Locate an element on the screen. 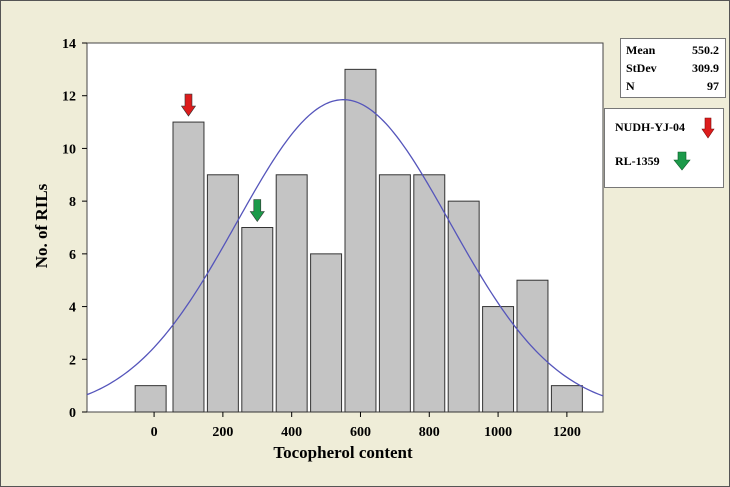 The height and width of the screenshot is (487, 730). stat-value: 97 is located at coordinates (713, 86).